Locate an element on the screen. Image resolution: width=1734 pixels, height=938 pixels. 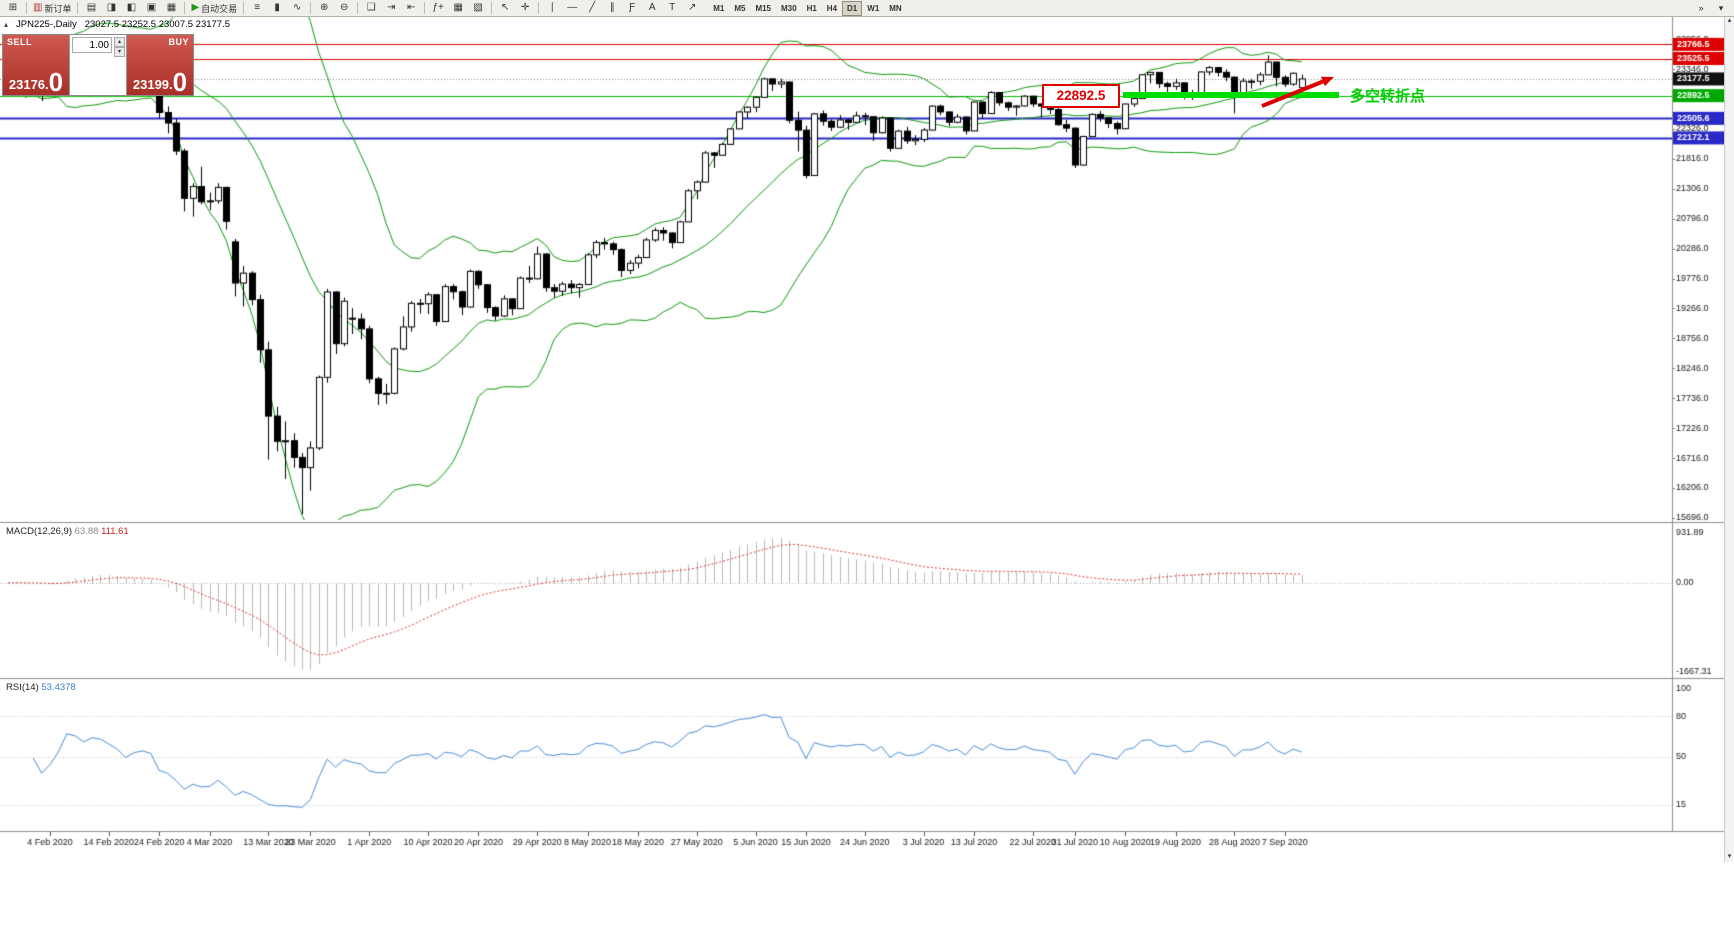
strategy-tester-button: ▦ is located at coordinates (171, 8).